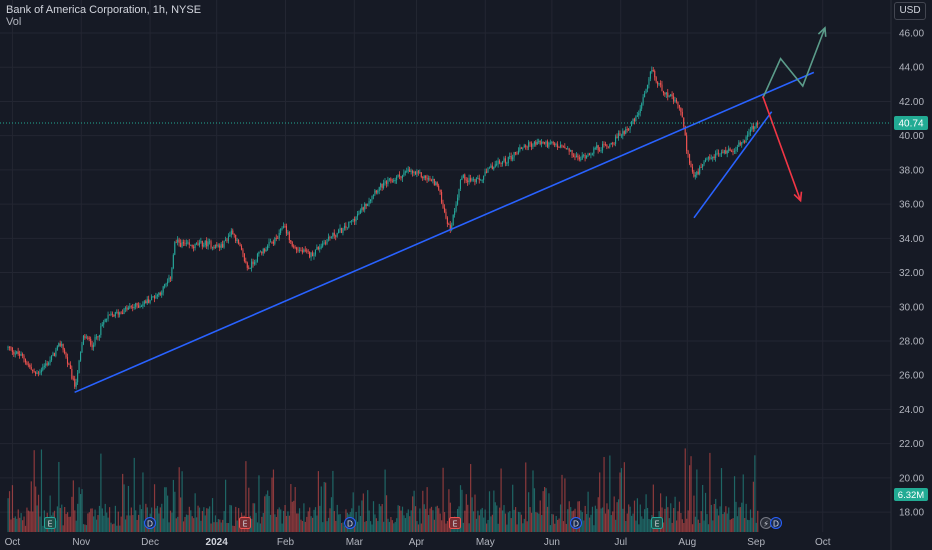 The image size is (932, 550). What do you see at coordinates (766, 523) in the screenshot?
I see `event-marker-split: ⚡` at bounding box center [766, 523].